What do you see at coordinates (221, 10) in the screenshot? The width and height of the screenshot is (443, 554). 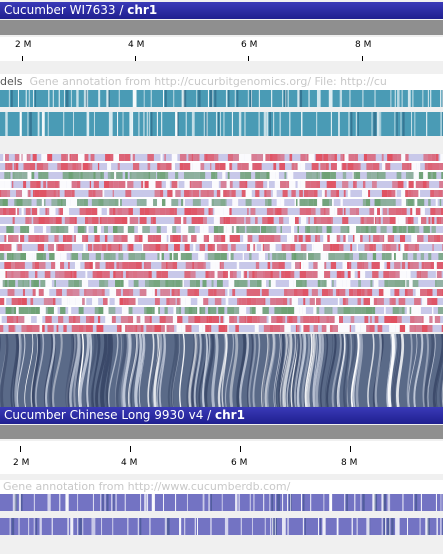 I see `genome1-title-bar: Cucumber WI7633 / chr1` at bounding box center [221, 10].